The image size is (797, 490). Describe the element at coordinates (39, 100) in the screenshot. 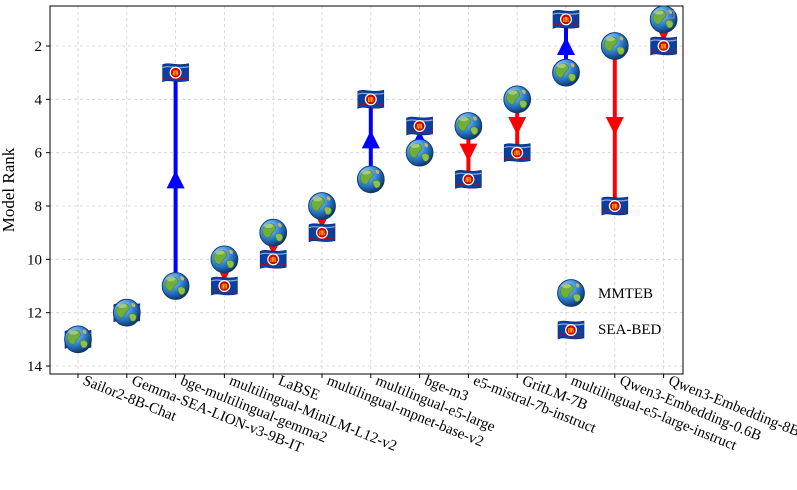

I see `y-tick-label: 4` at that location.